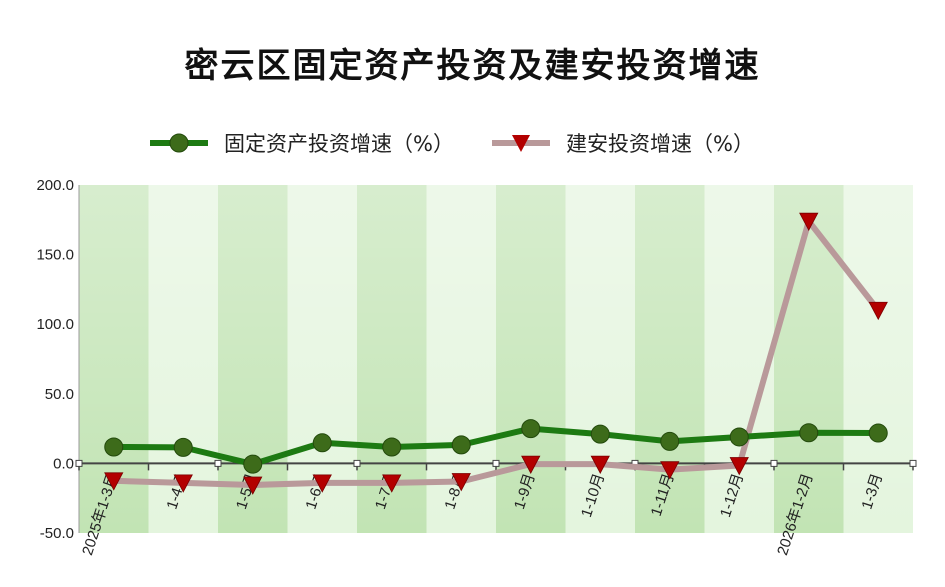 The height and width of the screenshot is (587, 945). Describe the element at coordinates (57, 533) in the screenshot. I see `y-tick-label: -50.0` at that location.